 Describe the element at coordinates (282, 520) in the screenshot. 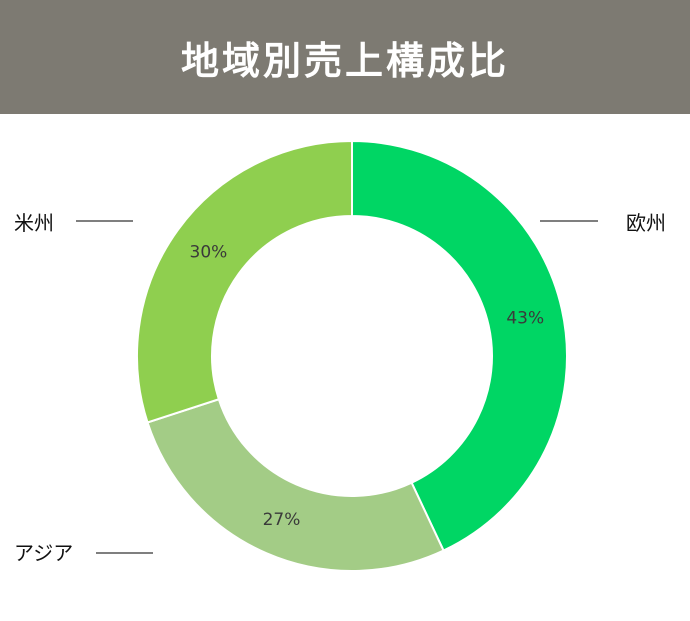

I see `slice-value-label-2: 27%` at that location.